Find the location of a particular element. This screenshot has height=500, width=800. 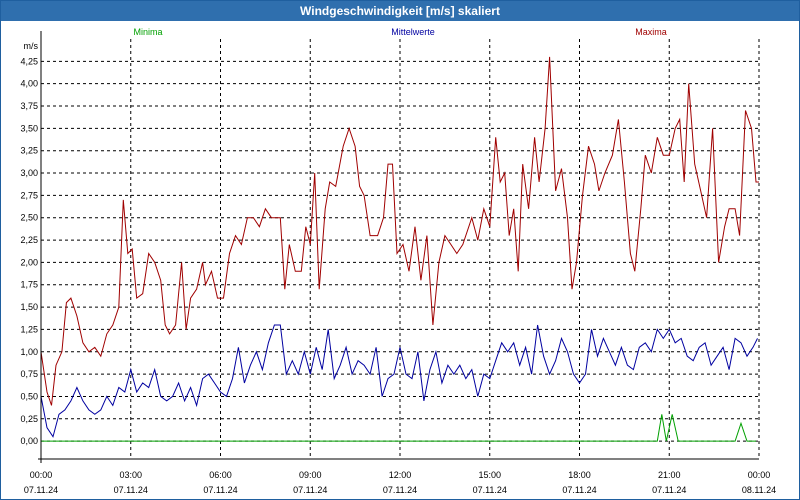

y-tick-label: 1,00 is located at coordinates (29, 352).